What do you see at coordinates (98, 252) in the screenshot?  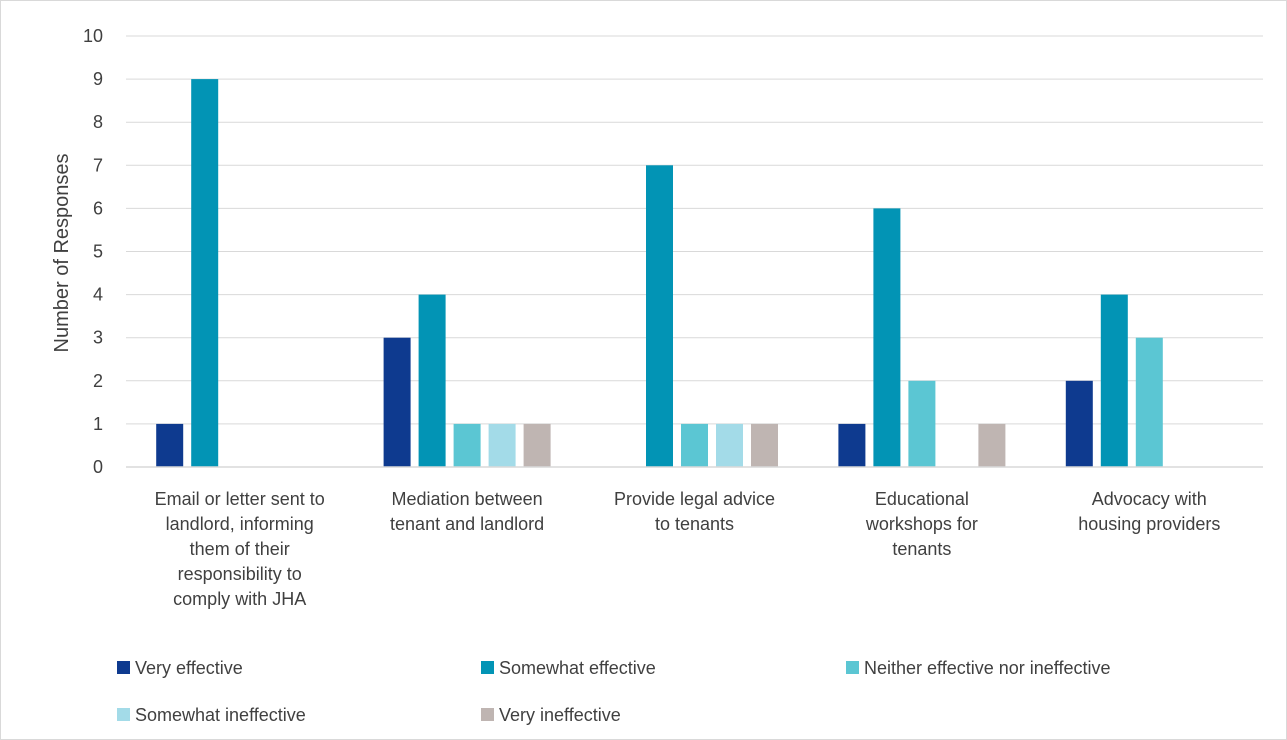 I see `y-tick-label: 5` at bounding box center [98, 252].